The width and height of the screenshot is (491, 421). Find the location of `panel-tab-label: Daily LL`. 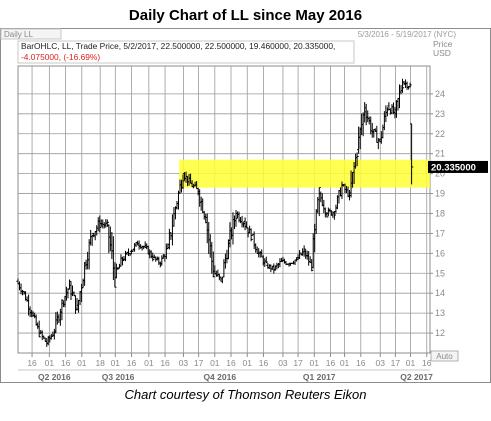

panel-tab-label: Daily LL is located at coordinates (18, 34).